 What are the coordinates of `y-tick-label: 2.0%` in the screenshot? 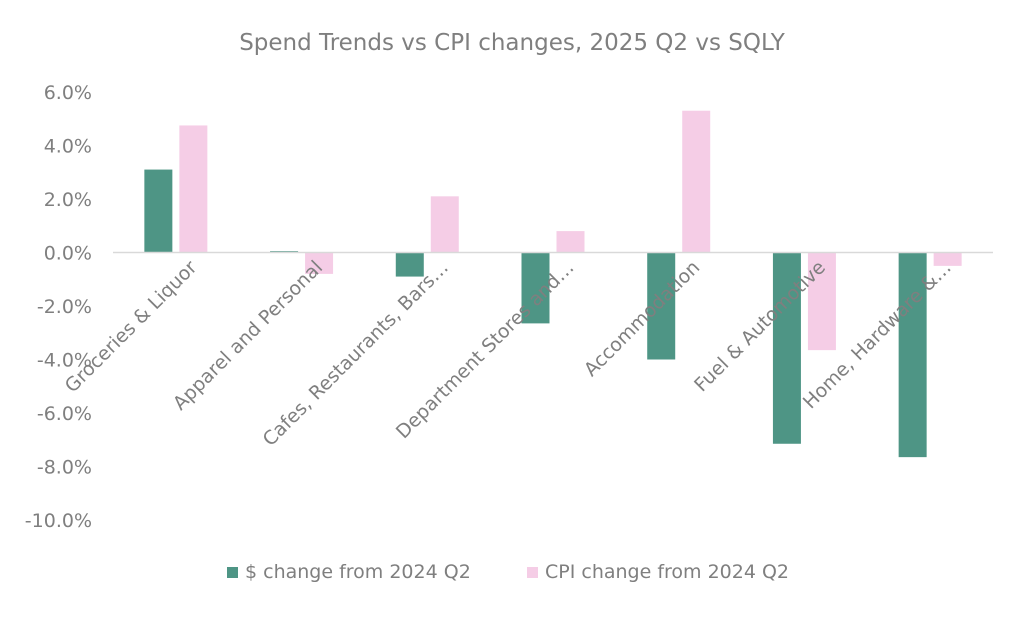 It's located at (68, 200).